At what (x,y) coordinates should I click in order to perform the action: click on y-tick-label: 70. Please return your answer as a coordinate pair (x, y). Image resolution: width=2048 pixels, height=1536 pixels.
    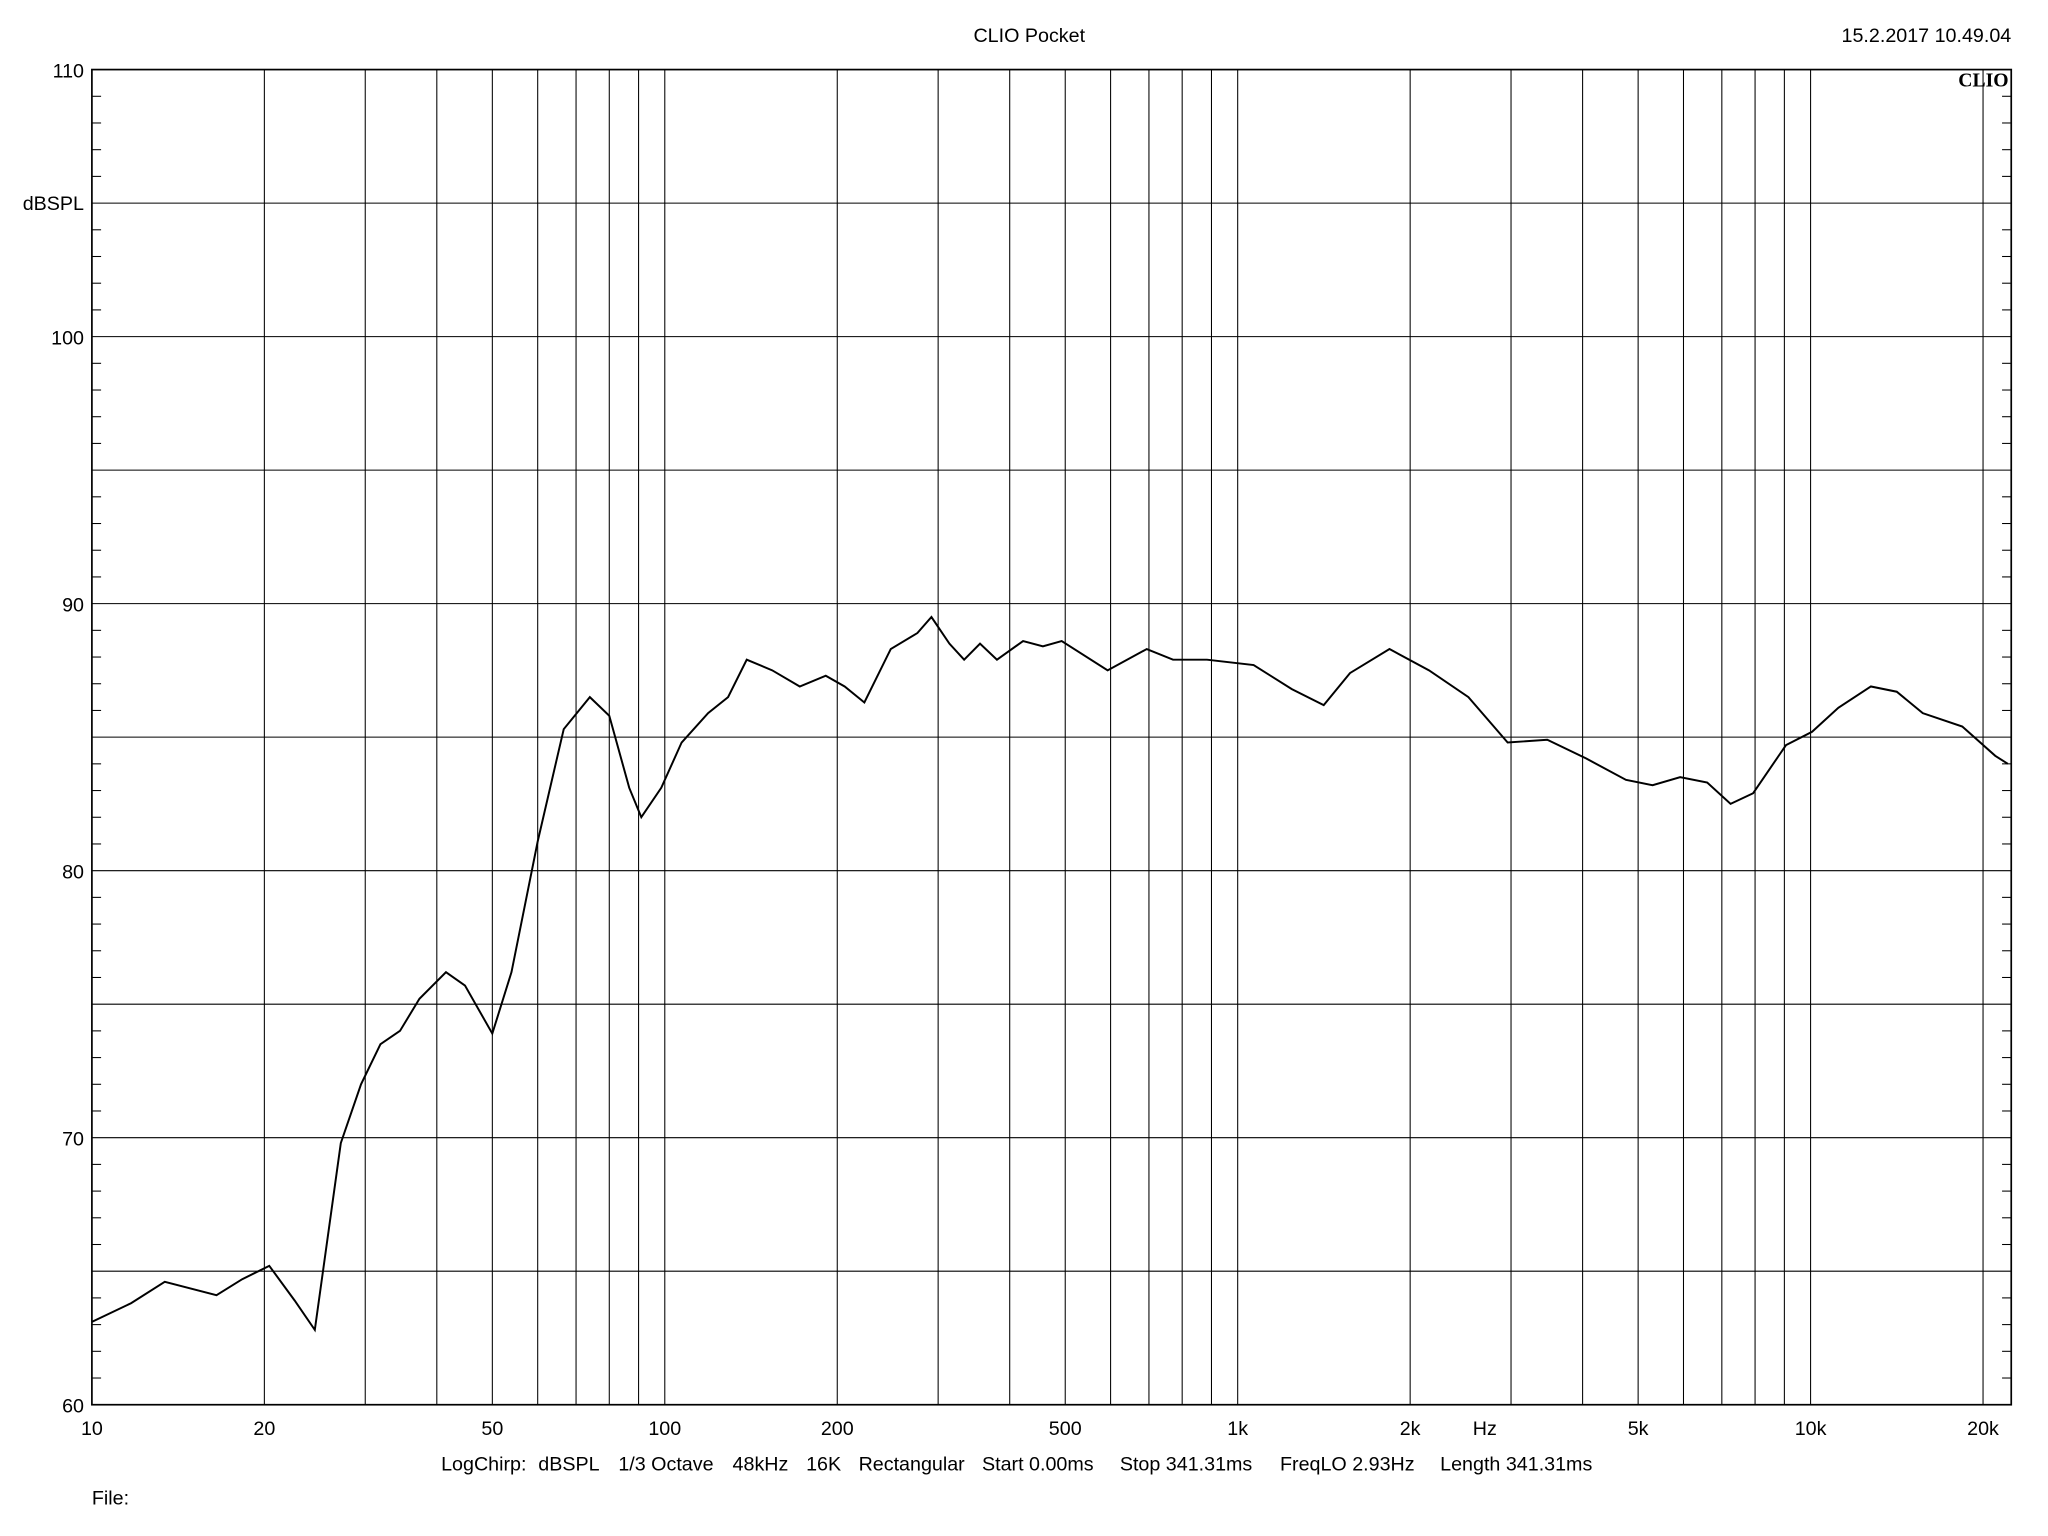
    Looking at the image, I should click on (73, 1140).